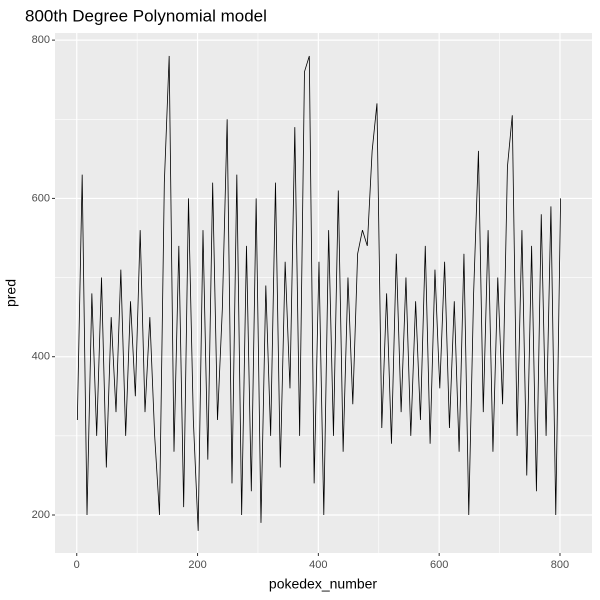 This screenshot has width=600, height=600. What do you see at coordinates (41, 515) in the screenshot?
I see `y-tick-label: 200` at bounding box center [41, 515].